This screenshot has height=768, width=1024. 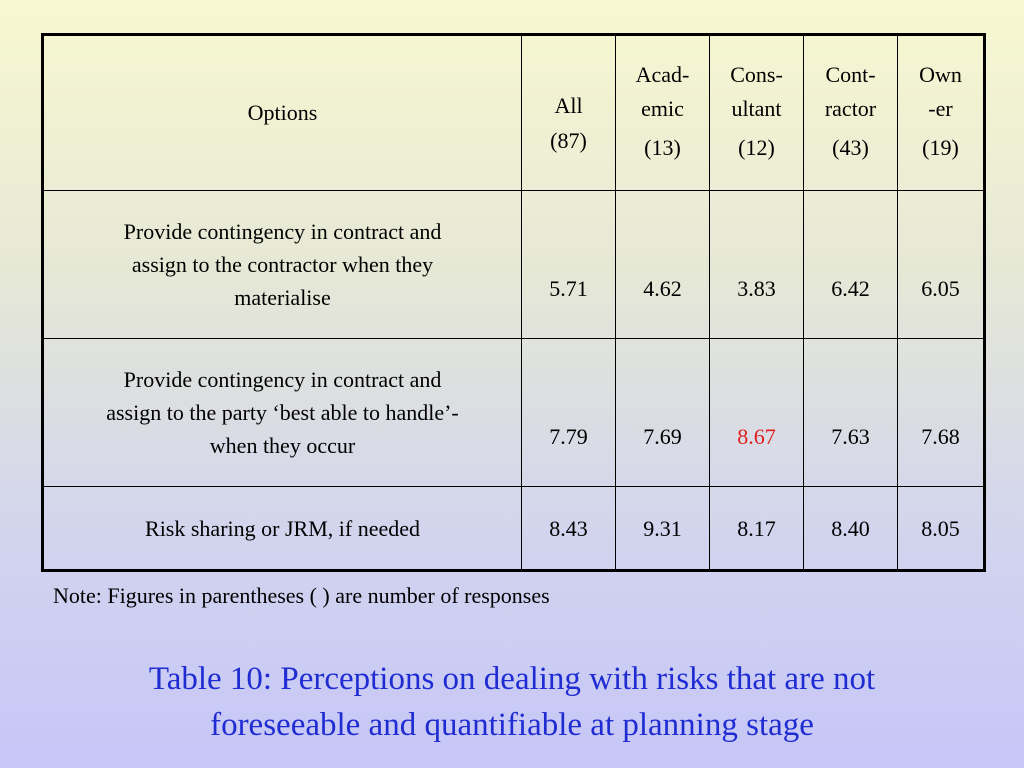 I want to click on value-cell-all: 8.43, so click(x=568, y=528).